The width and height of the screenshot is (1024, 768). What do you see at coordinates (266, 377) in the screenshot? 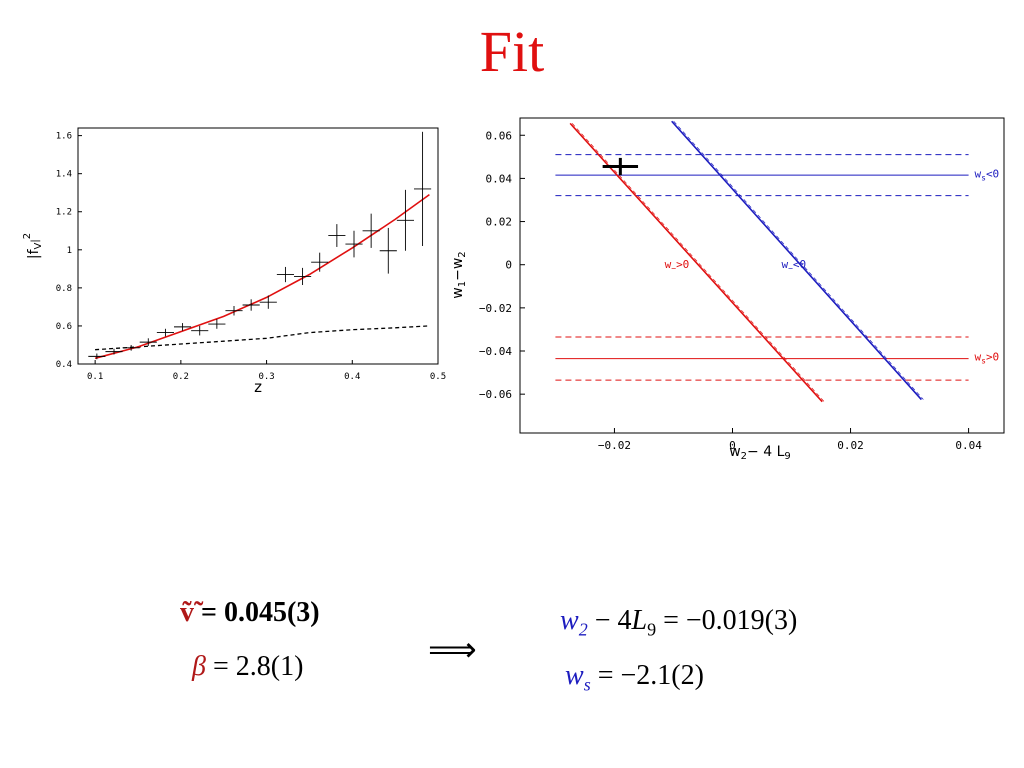
I see `x-tick-label: 0.3` at bounding box center [266, 377].